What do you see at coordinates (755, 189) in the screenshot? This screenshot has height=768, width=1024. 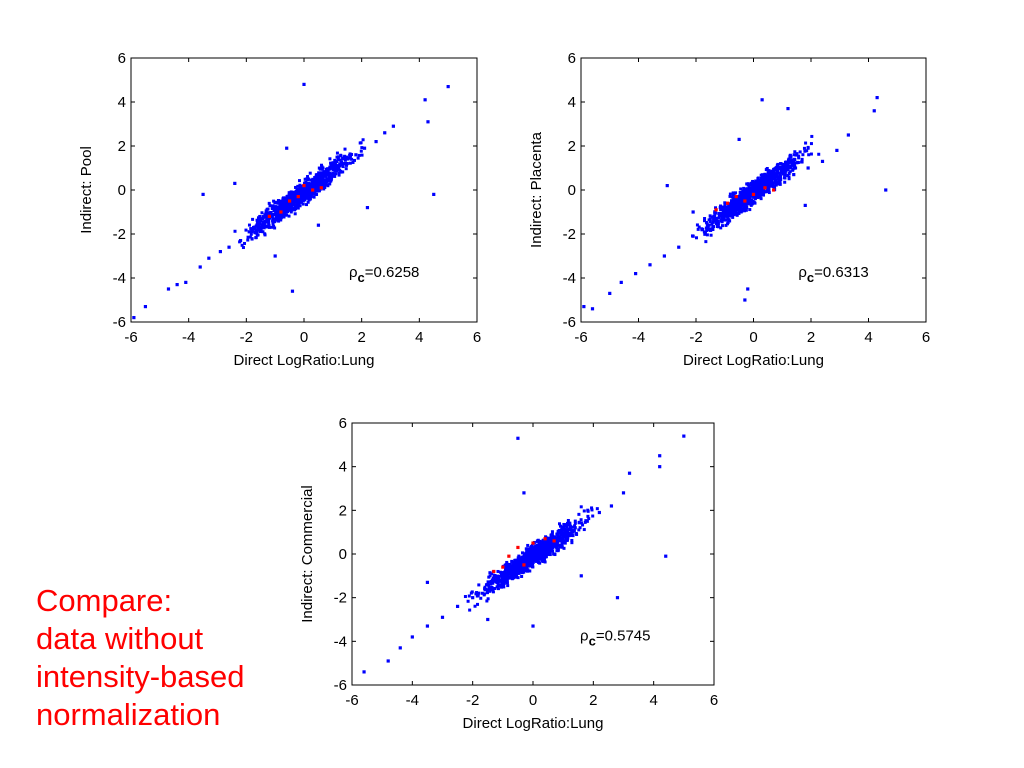 I see `point-cloud` at bounding box center [755, 189].